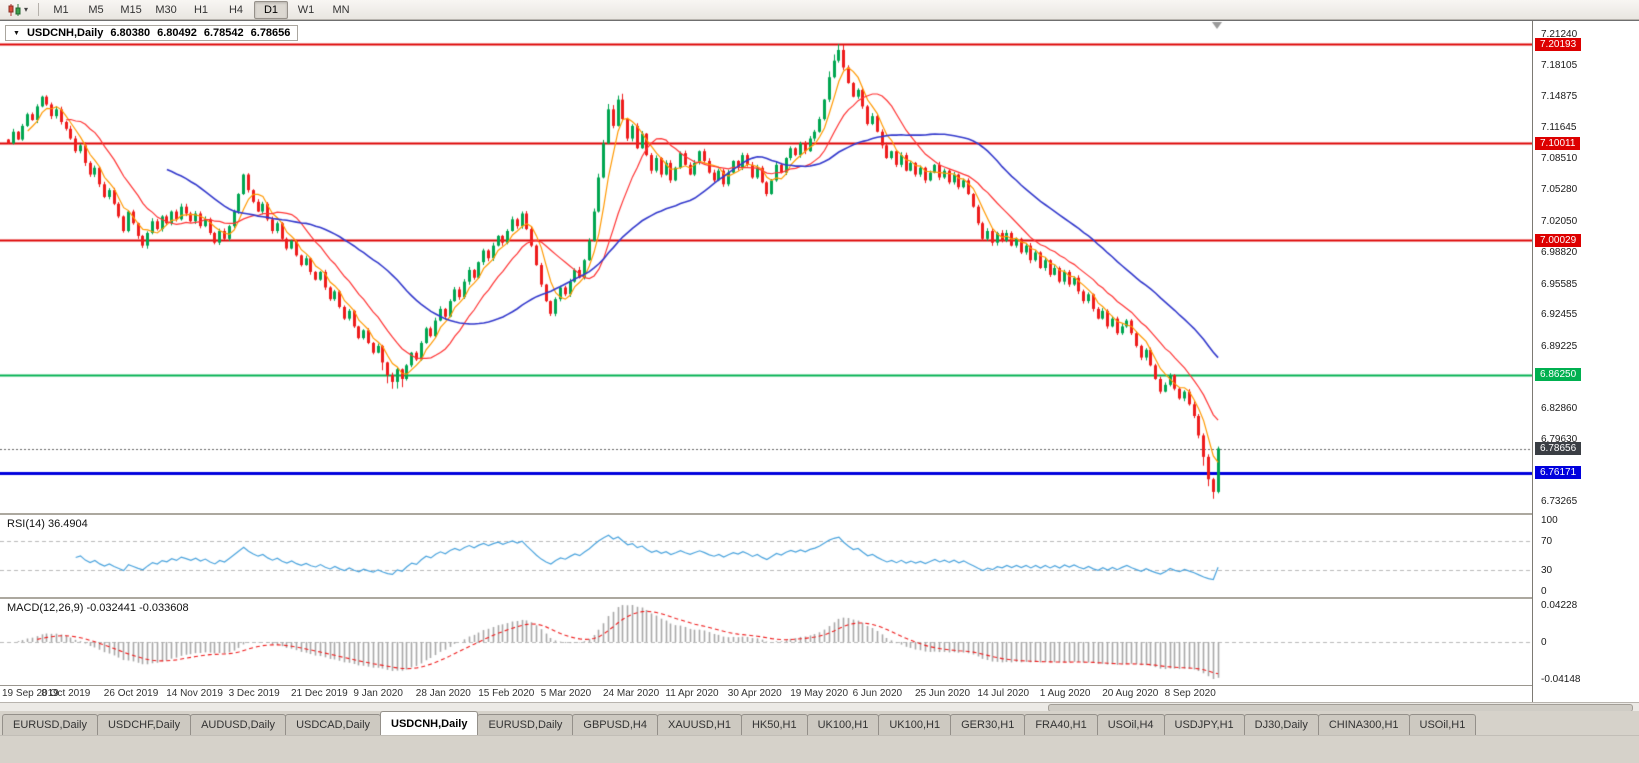  Describe the element at coordinates (254, 693) in the screenshot. I see `time-axis-label: 3 Dec 2019` at that location.